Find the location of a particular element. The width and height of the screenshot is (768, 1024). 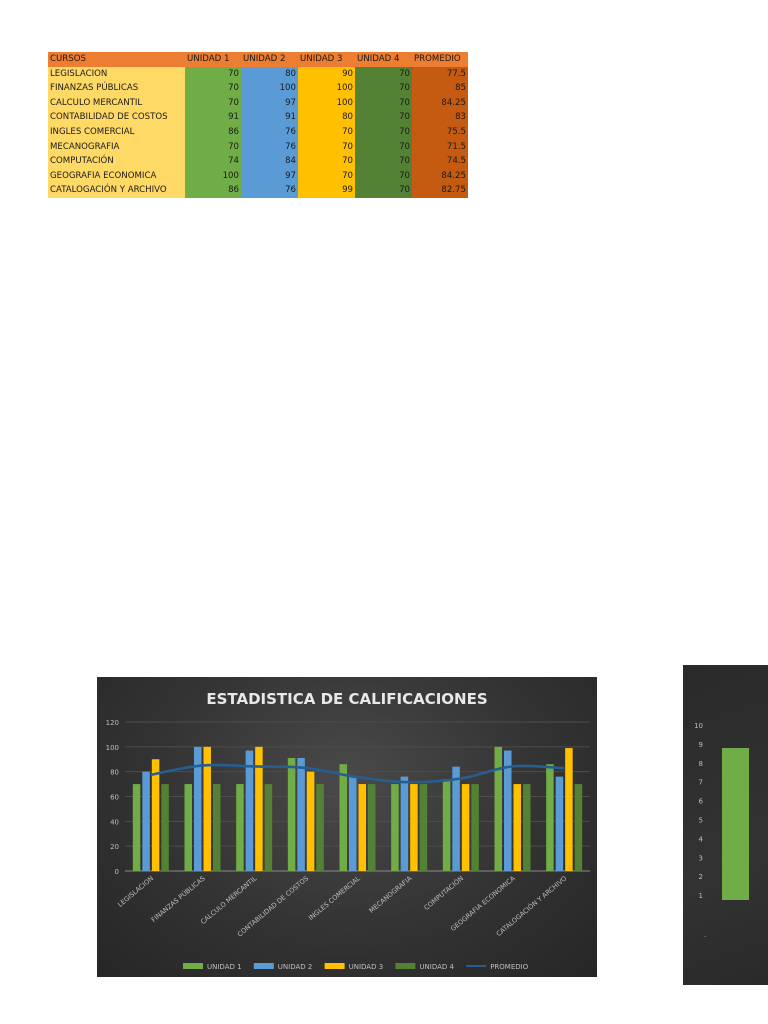

secondary-bar is located at coordinates (735, 824).